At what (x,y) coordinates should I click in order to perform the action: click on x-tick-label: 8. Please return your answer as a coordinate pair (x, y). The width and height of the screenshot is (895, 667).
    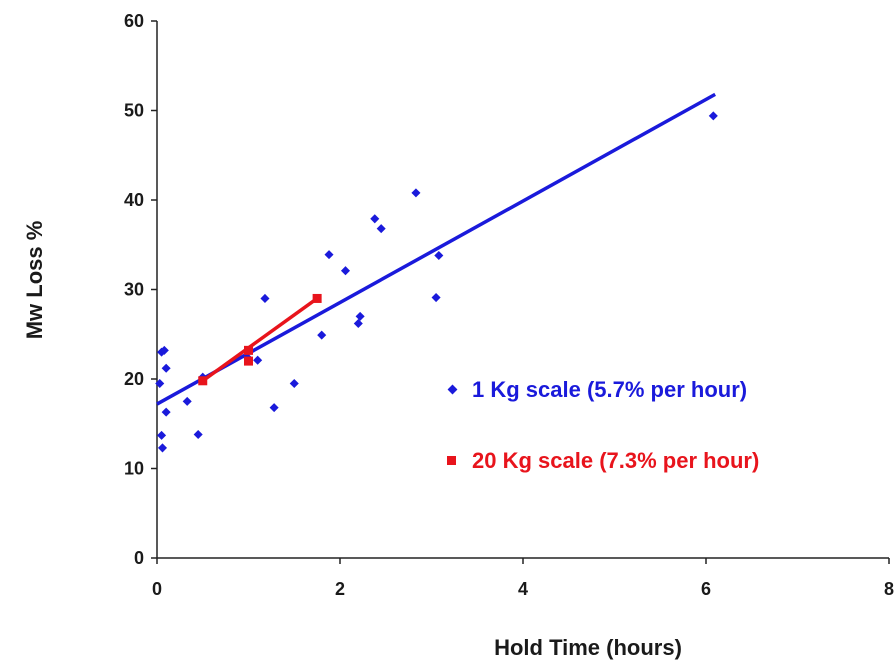
    Looking at the image, I should click on (889, 589).